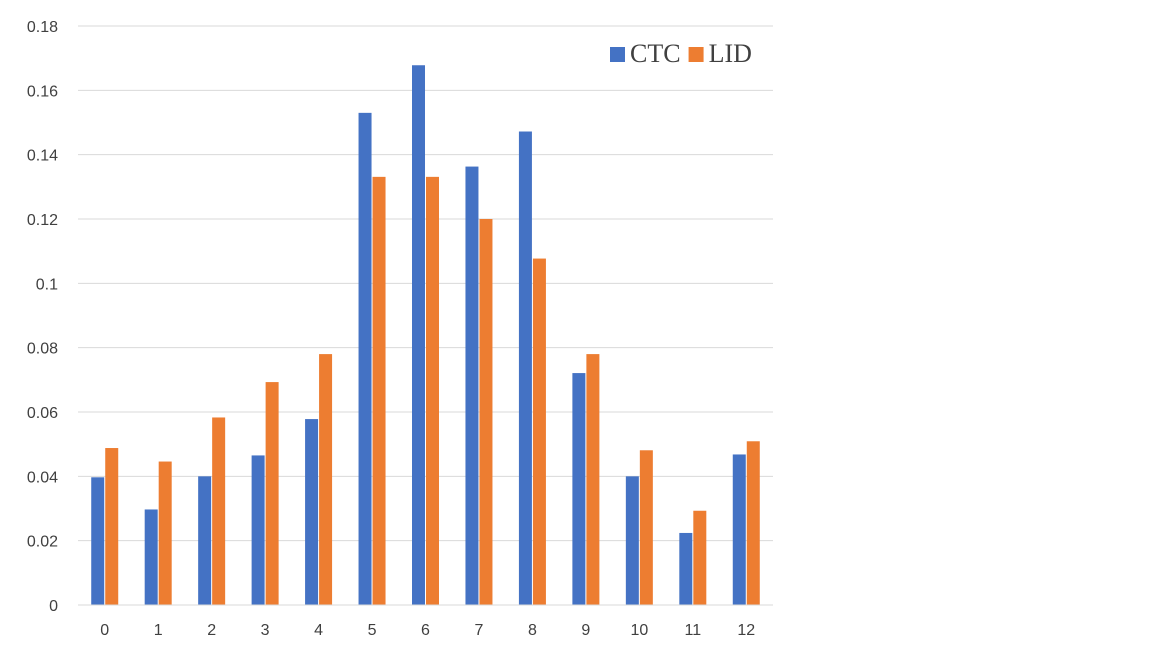  I want to click on y-tick-label: 0.08, so click(42, 349).